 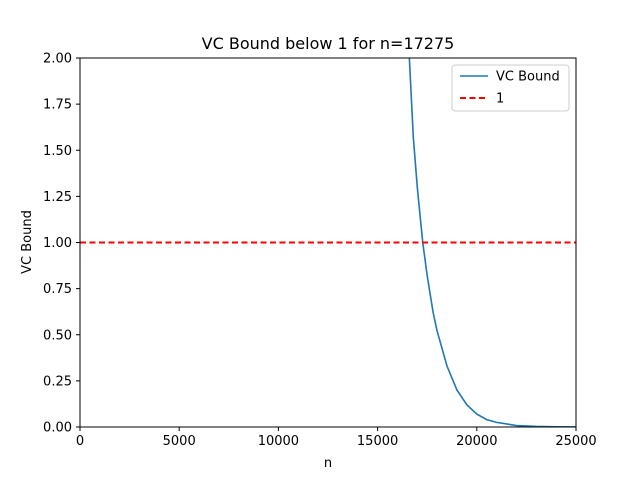 I want to click on y-tick-label: 1.25, so click(x=57, y=197).